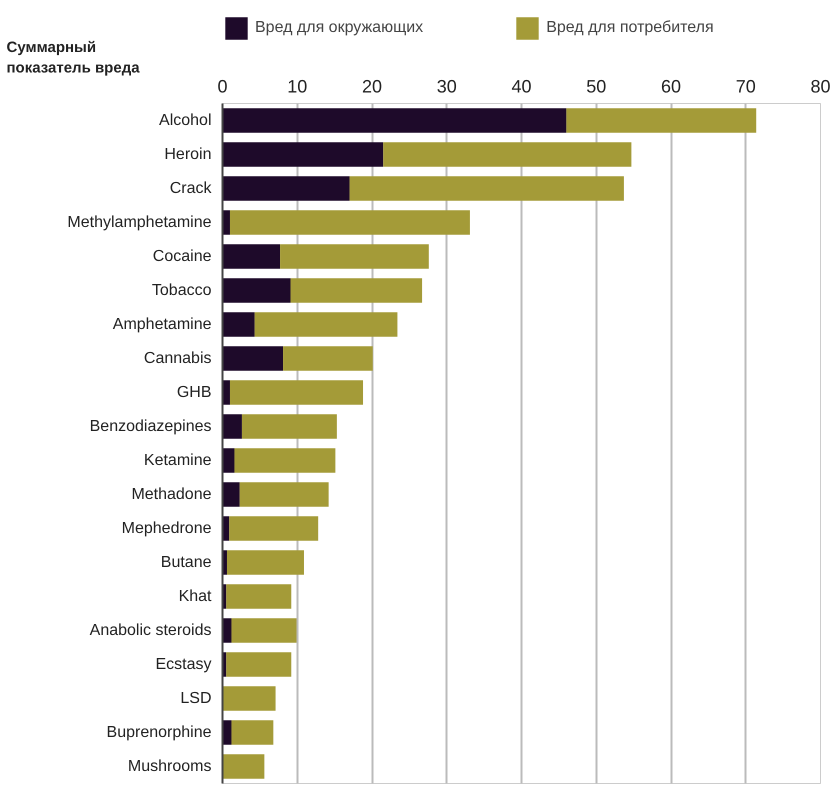  What do you see at coordinates (188, 154) in the screenshot?
I see `y-tick-label: Heroin` at bounding box center [188, 154].